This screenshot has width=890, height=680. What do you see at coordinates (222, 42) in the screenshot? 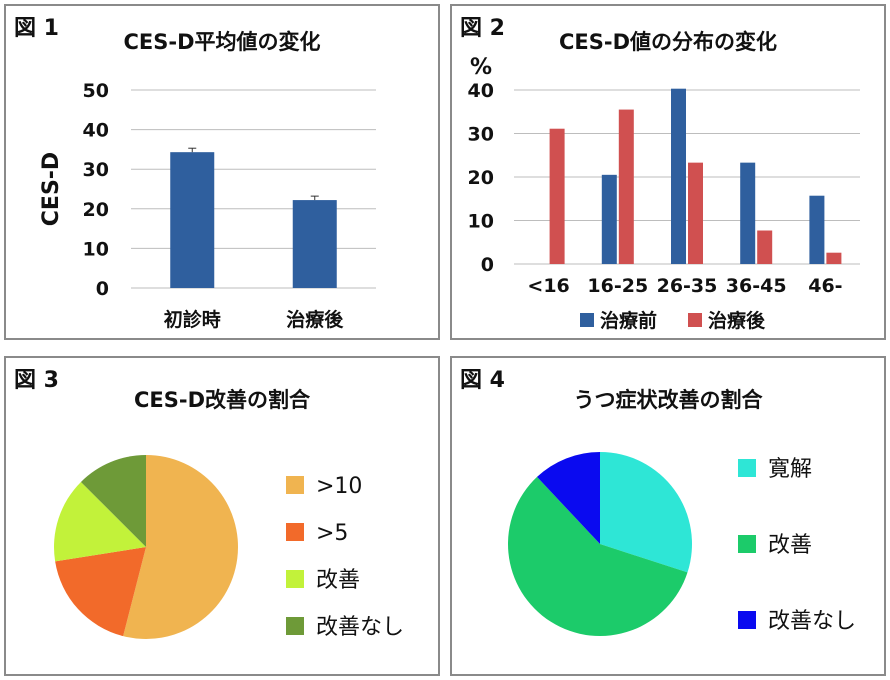
I see `figure-1-title: CES-D平均値の変化` at bounding box center [222, 42].